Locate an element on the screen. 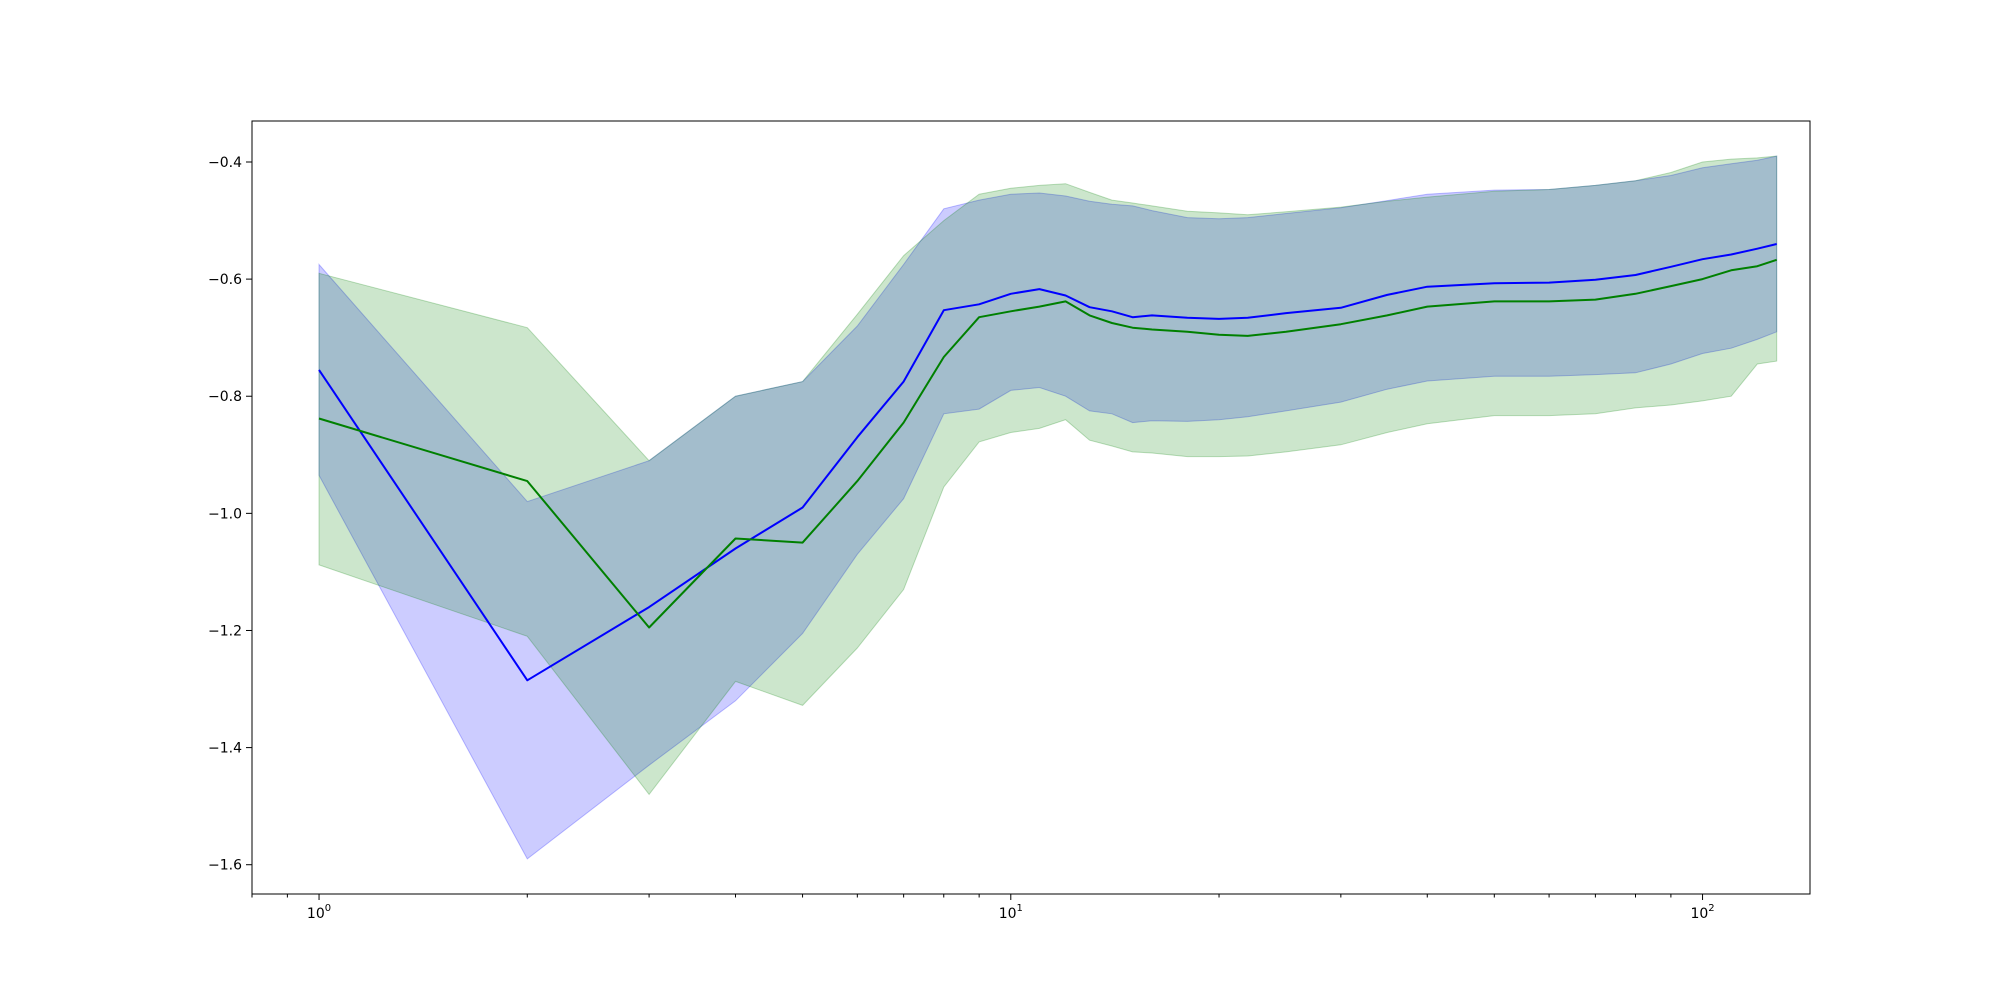  x-tick-label: 10¹ is located at coordinates (1011, 912).